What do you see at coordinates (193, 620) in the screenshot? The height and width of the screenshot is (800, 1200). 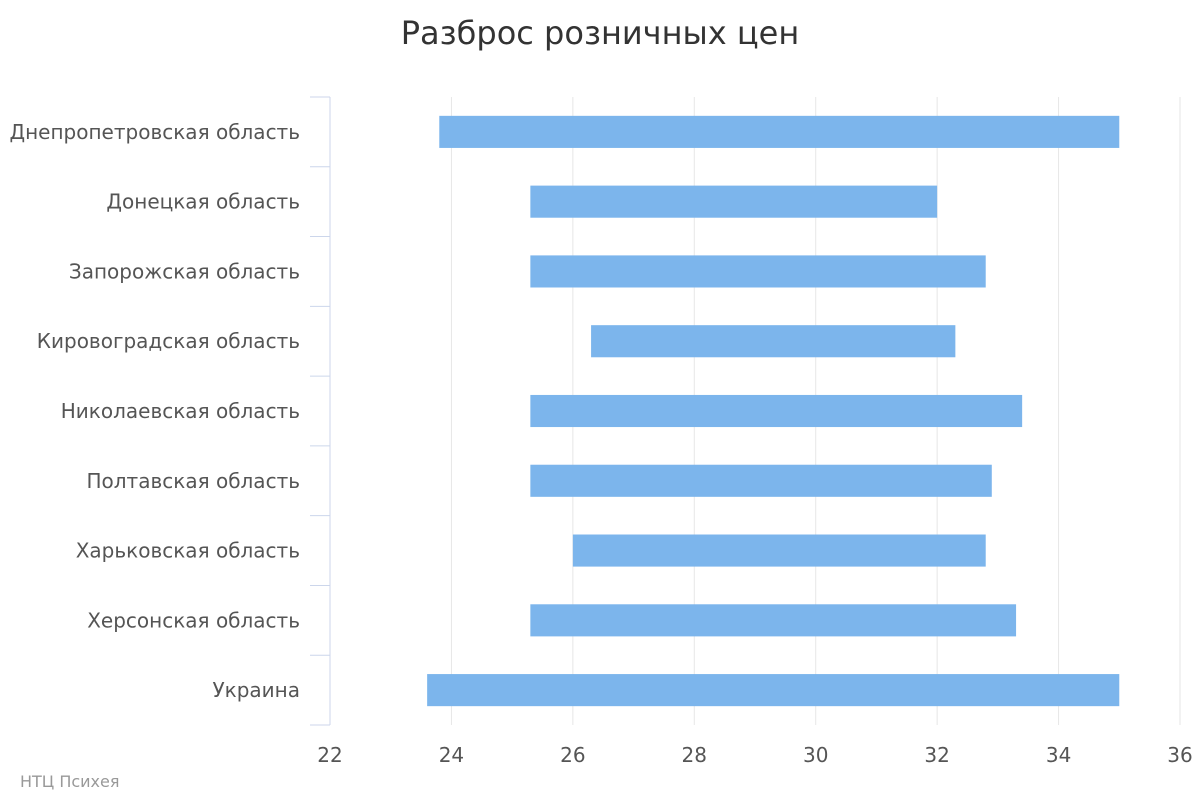 I see `category-label: Херсонская область` at bounding box center [193, 620].